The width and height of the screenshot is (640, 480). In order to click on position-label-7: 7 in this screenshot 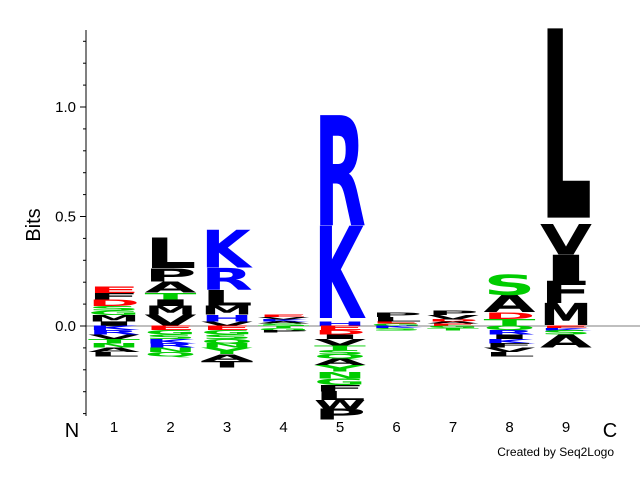, I will do `click(453, 427)`.